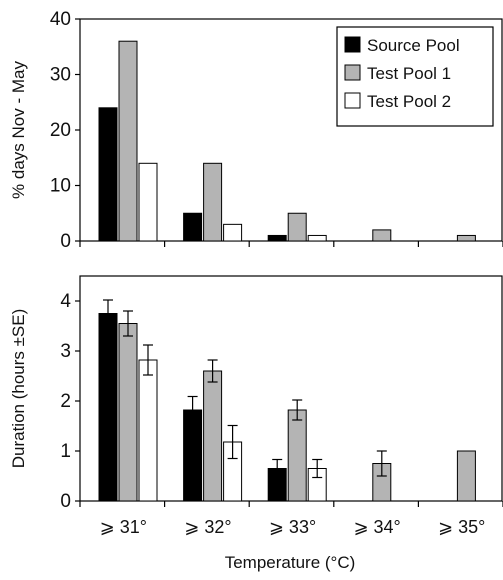 The height and width of the screenshot is (580, 503). Describe the element at coordinates (123, 527) in the screenshot. I see `x-tick-label: ⩾ 31°` at that location.